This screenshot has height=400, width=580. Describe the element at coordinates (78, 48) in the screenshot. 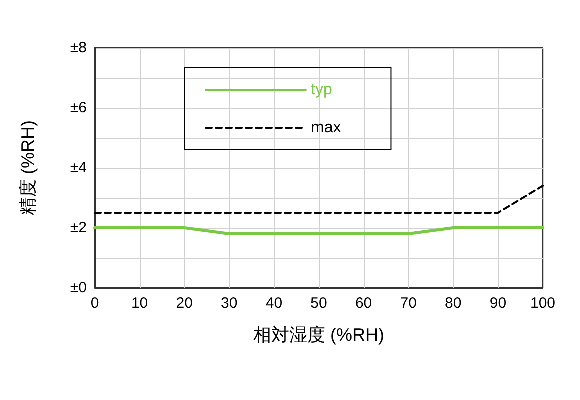

I see `y-tick-label: ±8` at that location.